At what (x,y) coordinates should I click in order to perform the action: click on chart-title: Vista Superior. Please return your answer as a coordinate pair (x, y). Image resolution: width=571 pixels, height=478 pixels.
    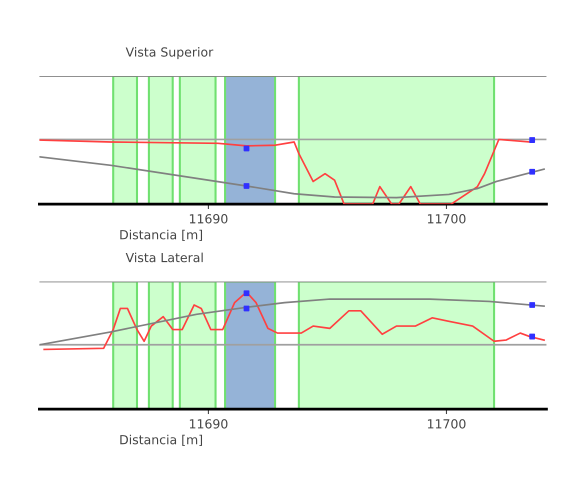
    Looking at the image, I should click on (170, 53).